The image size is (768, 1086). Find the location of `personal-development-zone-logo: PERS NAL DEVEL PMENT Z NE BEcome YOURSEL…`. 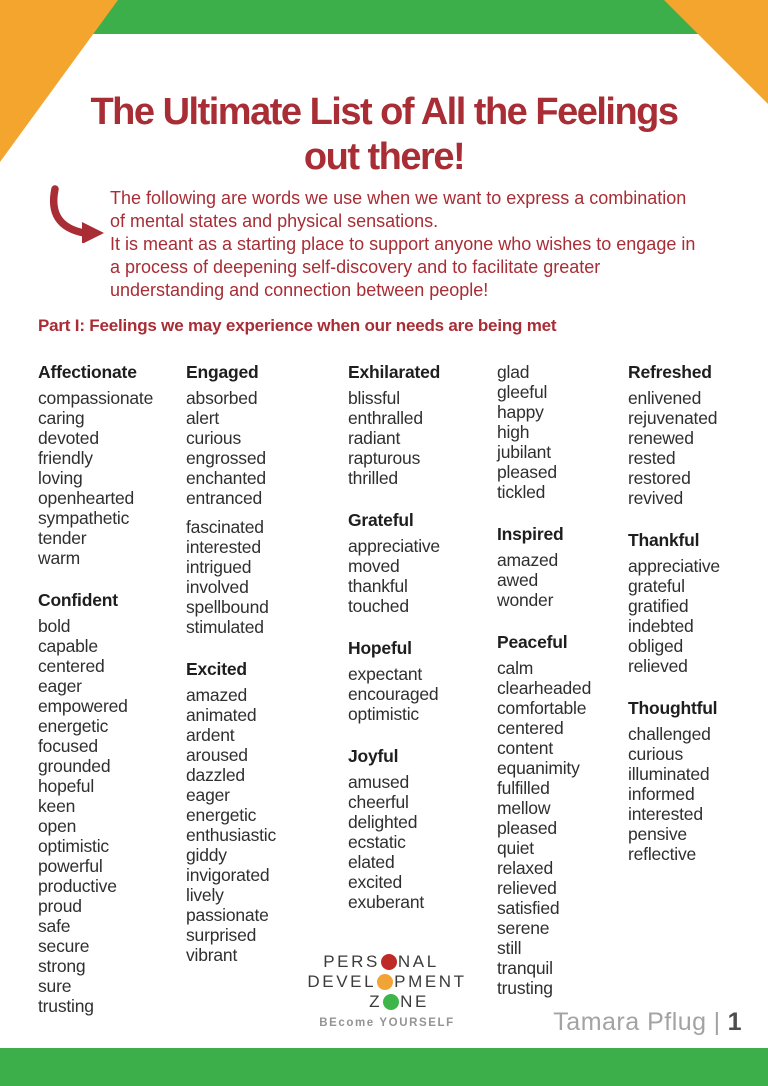

personal-development-zone-logo: PERS NAL DEVEL PMENT Z NE BEcome YOURSEL… is located at coordinates (387, 990).